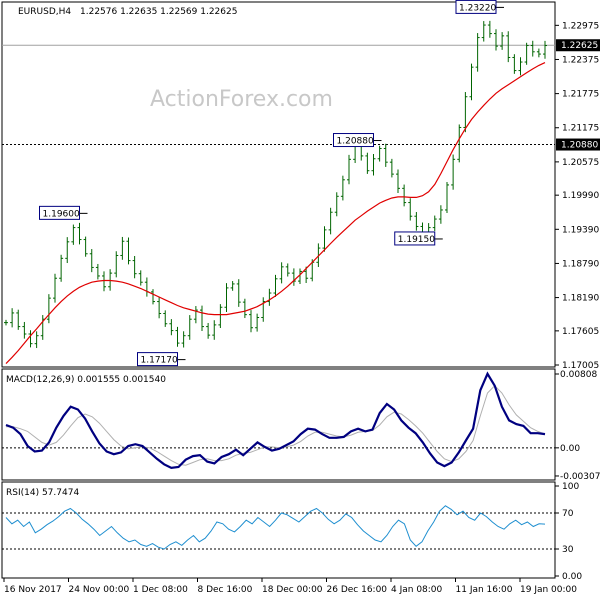 The height and width of the screenshot is (604, 600). Describe the element at coordinates (44, 12) in the screenshot. I see `symbol-label: EURUSD,H4` at that location.